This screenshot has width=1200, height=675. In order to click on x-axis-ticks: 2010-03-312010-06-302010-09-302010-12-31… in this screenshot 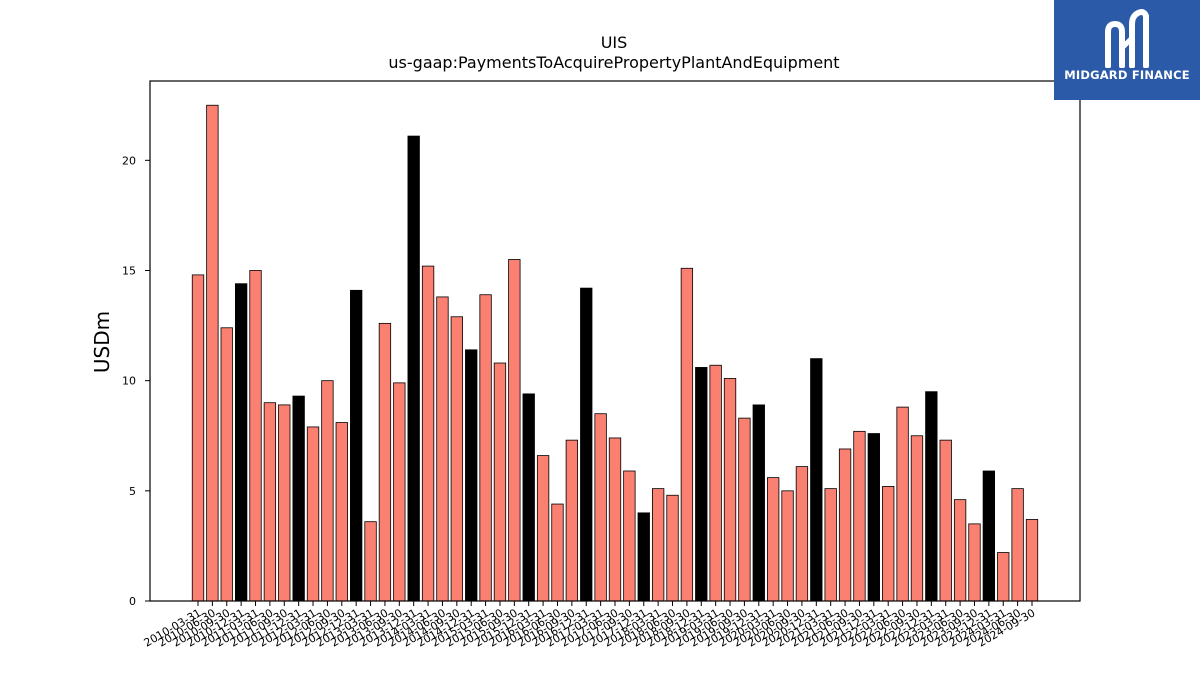, I will do `click(590, 625)`.